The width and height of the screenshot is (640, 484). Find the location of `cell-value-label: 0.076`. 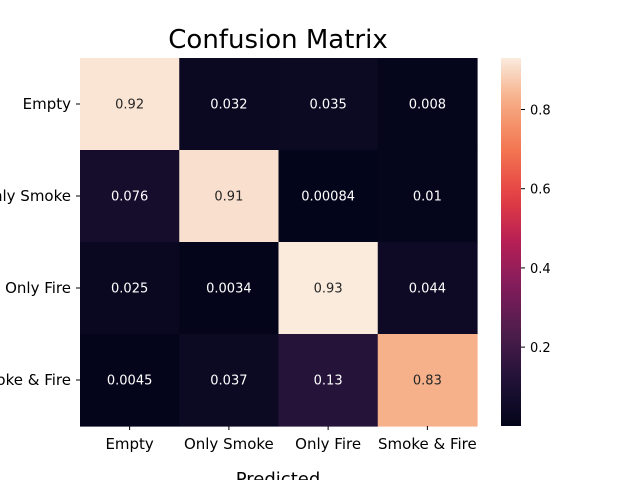

cell-value-label: 0.076 is located at coordinates (129, 197).